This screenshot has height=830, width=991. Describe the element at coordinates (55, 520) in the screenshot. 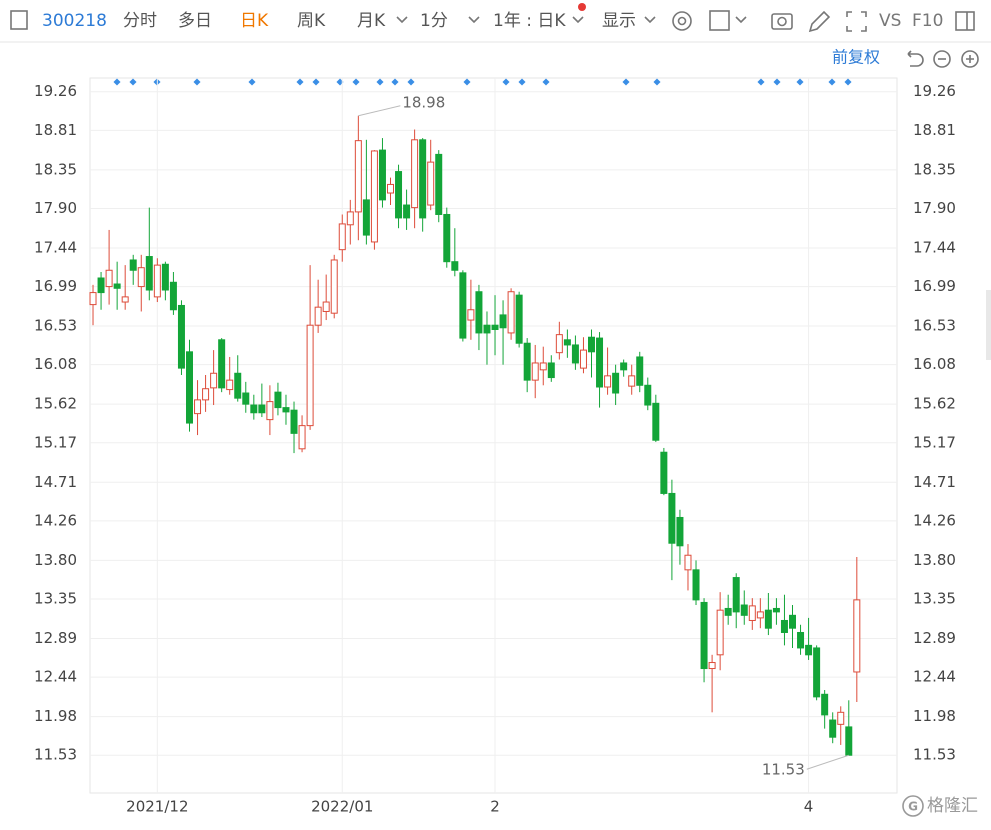

I see `y-tick-label: 14.26` at that location.